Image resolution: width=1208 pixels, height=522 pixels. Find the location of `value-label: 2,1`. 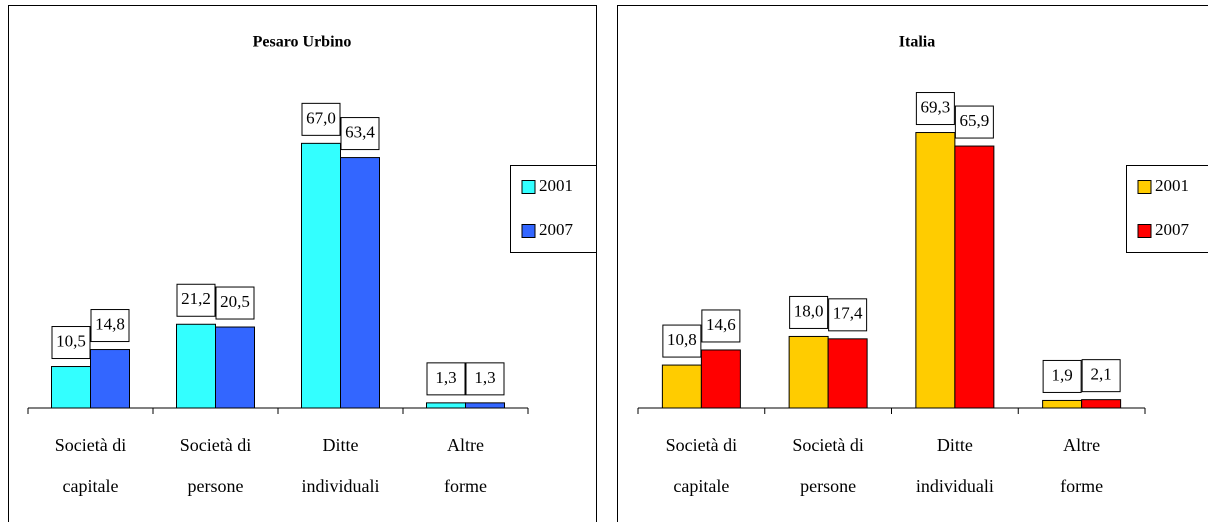

value-label: 2,1 is located at coordinates (1101, 374).